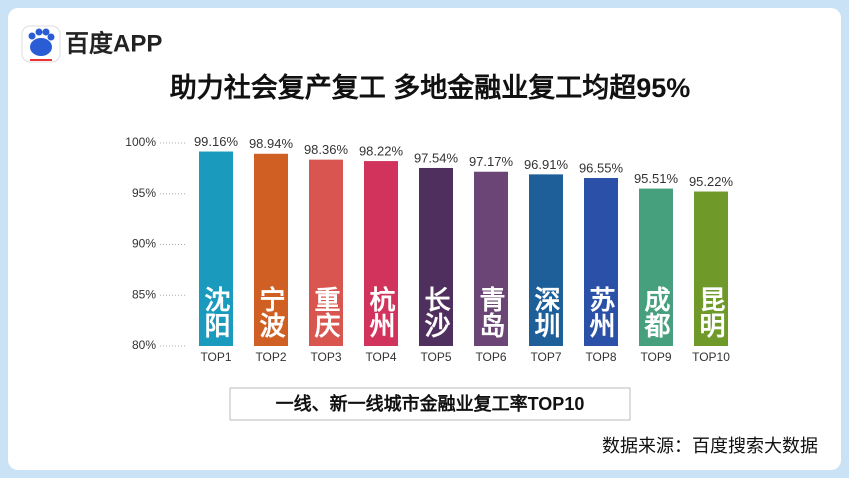  What do you see at coordinates (140, 142) in the screenshot?
I see `y-tick-label: 100%` at bounding box center [140, 142].